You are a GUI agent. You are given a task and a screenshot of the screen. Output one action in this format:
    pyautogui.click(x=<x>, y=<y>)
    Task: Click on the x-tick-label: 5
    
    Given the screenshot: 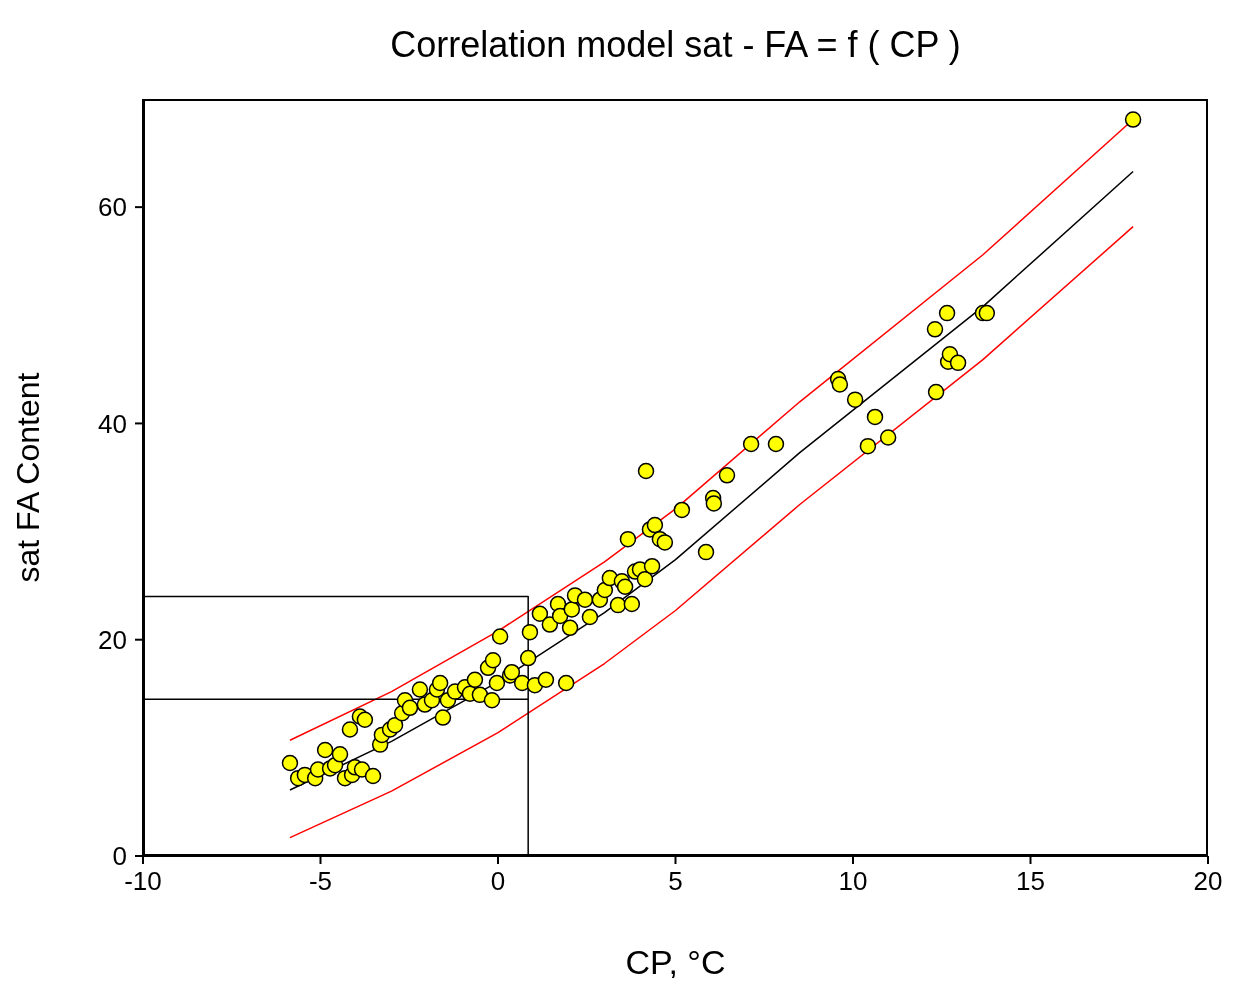 What is the action you would take?
    pyautogui.click(x=675, y=881)
    